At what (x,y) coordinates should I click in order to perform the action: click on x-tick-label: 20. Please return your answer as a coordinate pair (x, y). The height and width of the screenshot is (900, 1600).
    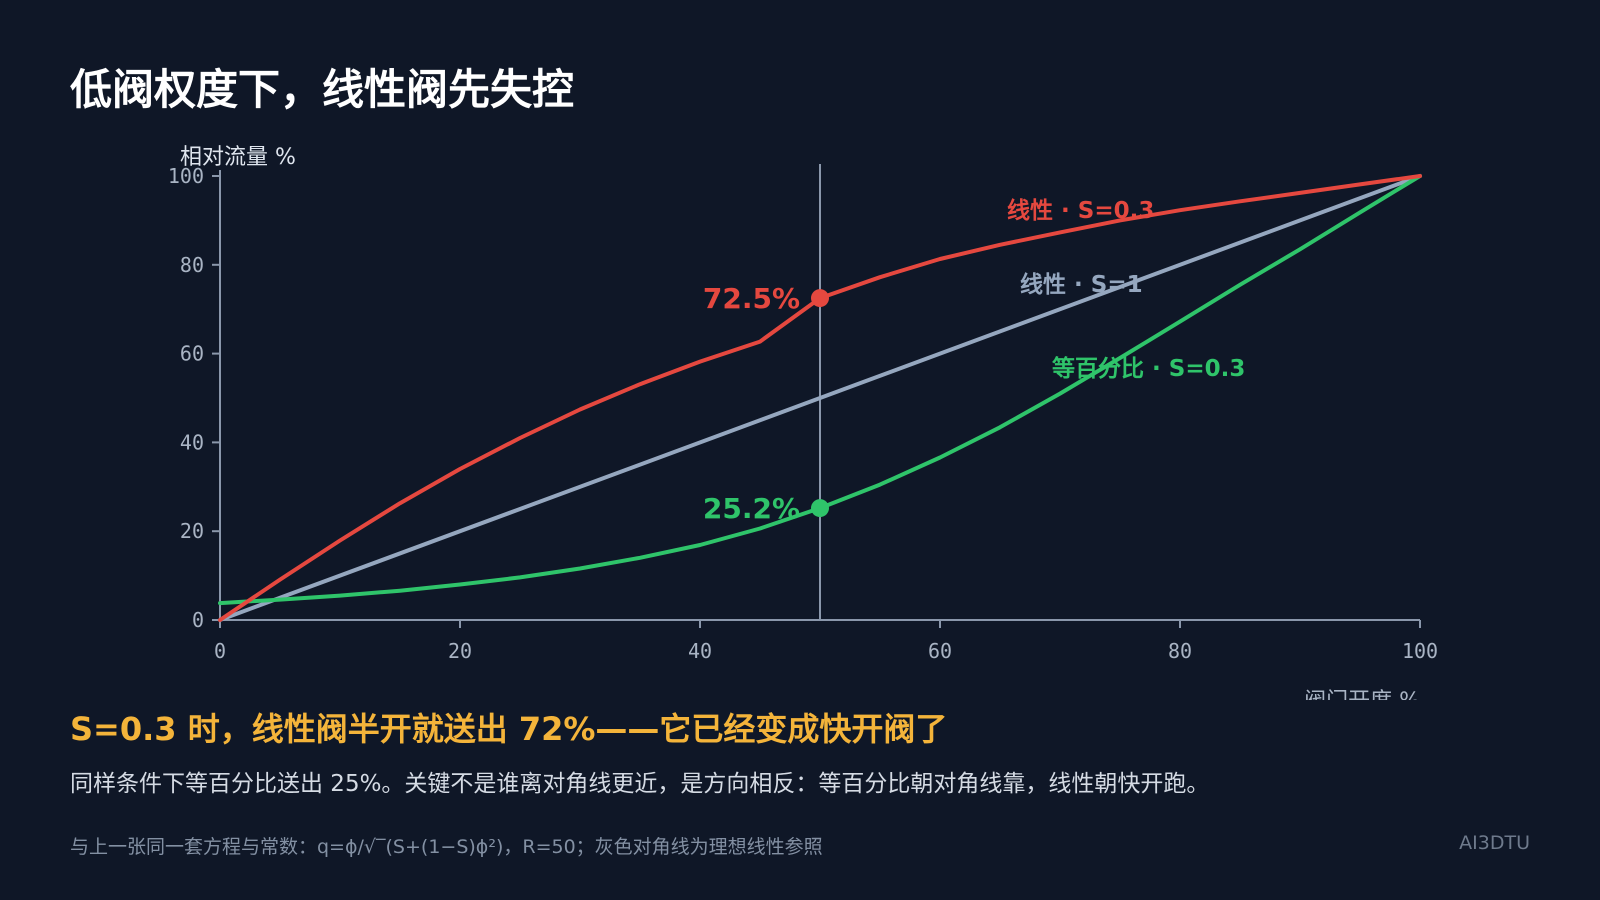
    Looking at the image, I should click on (460, 651).